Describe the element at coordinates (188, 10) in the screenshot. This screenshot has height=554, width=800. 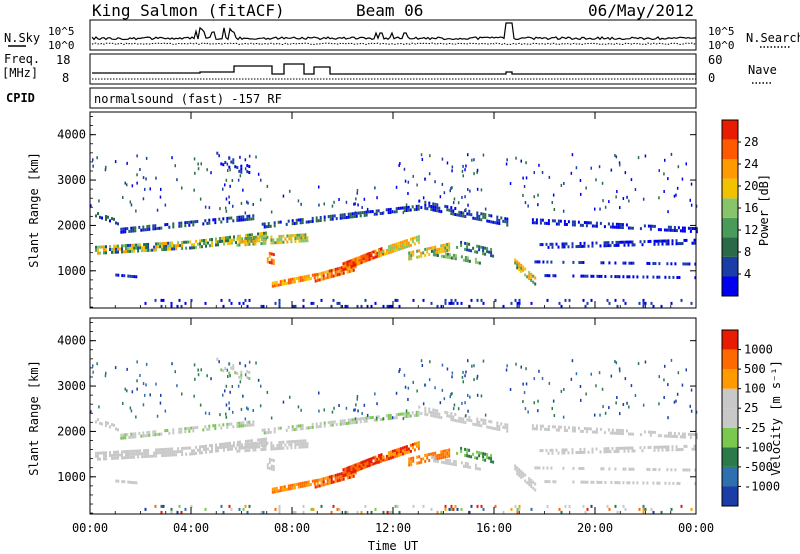
I see `station-title: King Salmon (fitACF)` at that location.